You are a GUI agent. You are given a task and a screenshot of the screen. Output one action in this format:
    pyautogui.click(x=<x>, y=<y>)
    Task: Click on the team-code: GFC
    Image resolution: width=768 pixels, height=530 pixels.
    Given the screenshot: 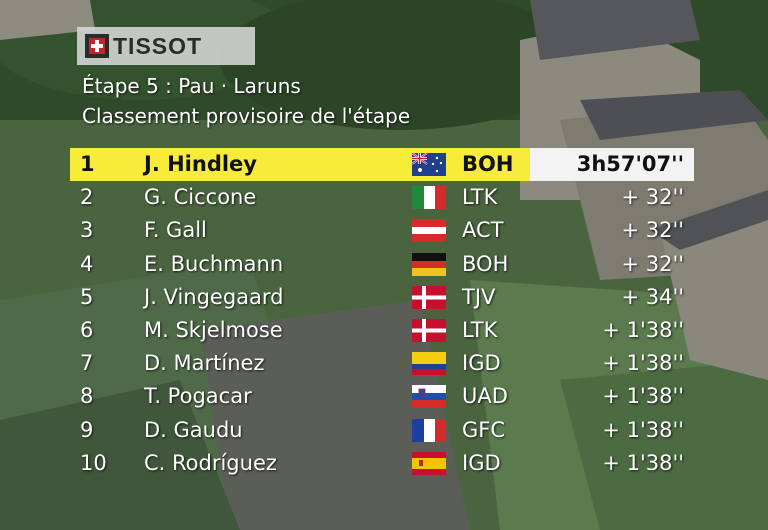 What is the action you would take?
    pyautogui.click(x=484, y=429)
    